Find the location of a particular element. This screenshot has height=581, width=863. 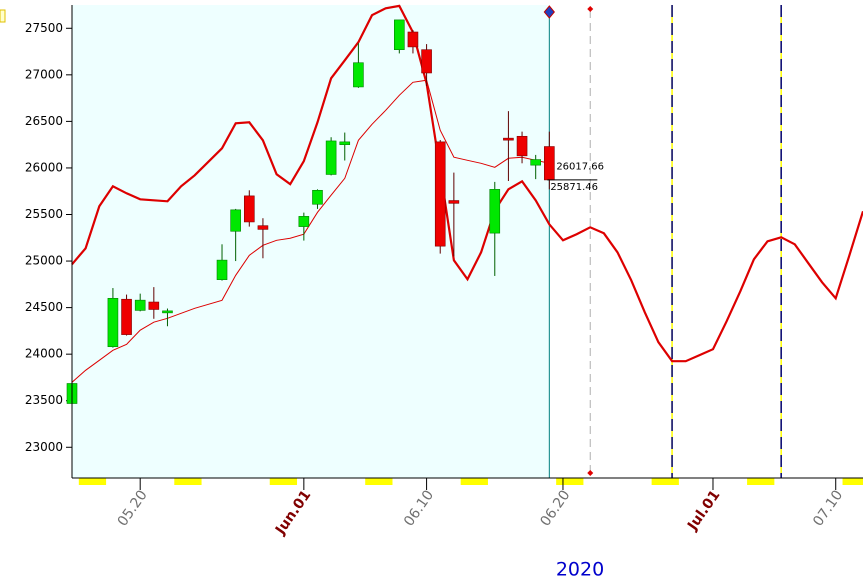

y-tick-label: 24500 is located at coordinates (44, 307).